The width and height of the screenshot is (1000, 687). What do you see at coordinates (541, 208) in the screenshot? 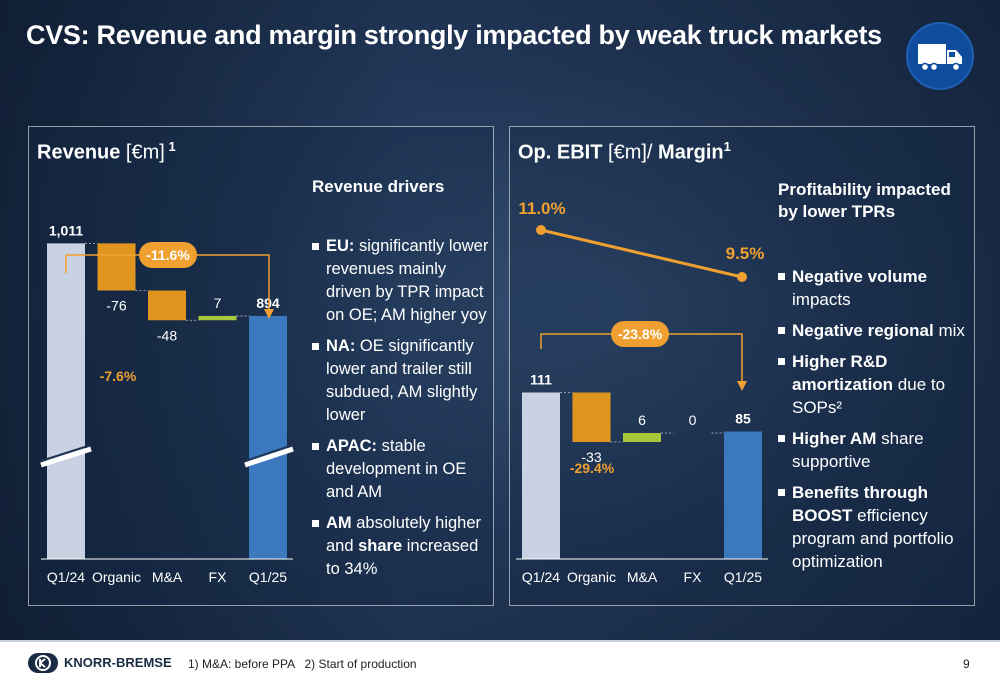
I see `margin-label: 11.0%` at bounding box center [541, 208].